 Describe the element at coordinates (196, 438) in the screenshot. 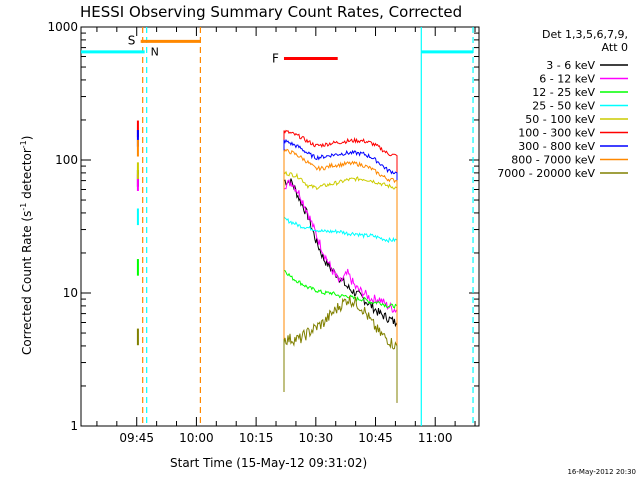

I see `x-tick-label: 10:00` at that location.